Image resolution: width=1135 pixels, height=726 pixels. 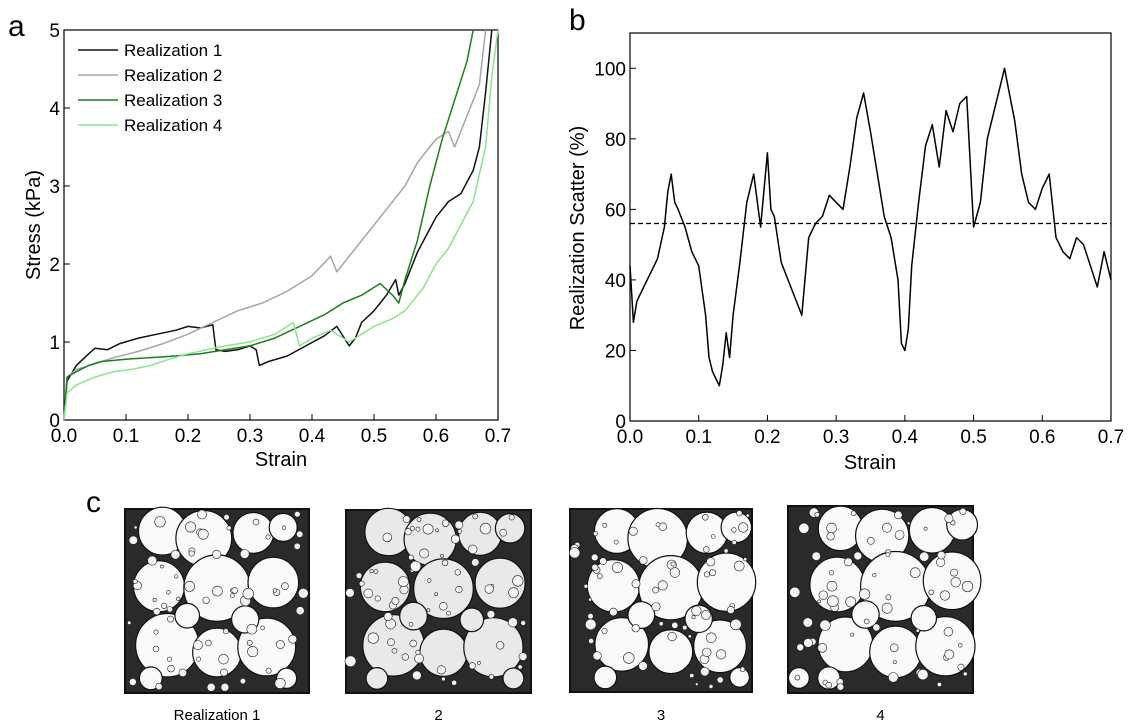 What do you see at coordinates (54, 265) in the screenshot?
I see `y-tick-label: 2` at bounding box center [54, 265].